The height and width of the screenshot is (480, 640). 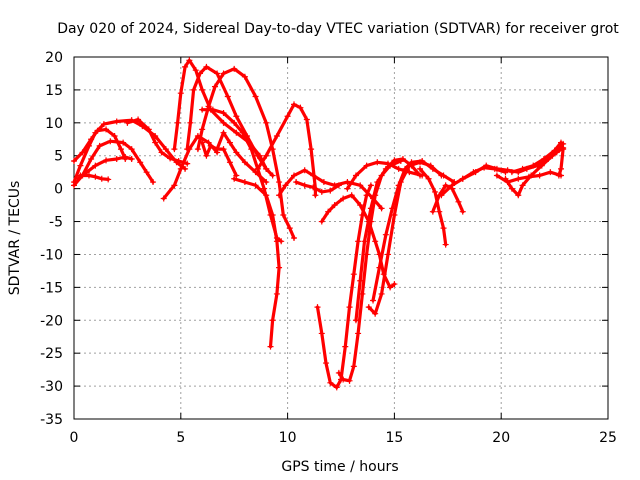 What do you see at coordinates (51, 255) in the screenshot?
I see `y-tick-label: -10` at bounding box center [51, 255].